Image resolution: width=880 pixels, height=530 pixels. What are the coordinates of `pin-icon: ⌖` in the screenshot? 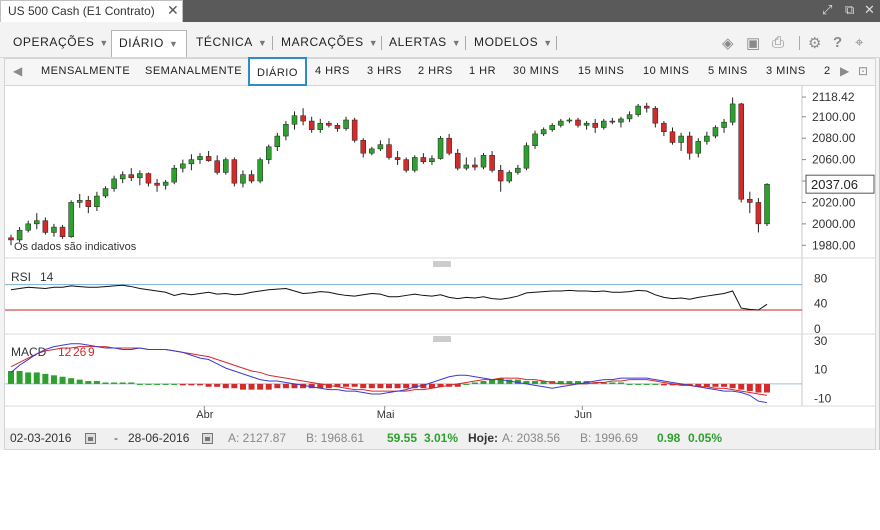 It's located at (859, 42).